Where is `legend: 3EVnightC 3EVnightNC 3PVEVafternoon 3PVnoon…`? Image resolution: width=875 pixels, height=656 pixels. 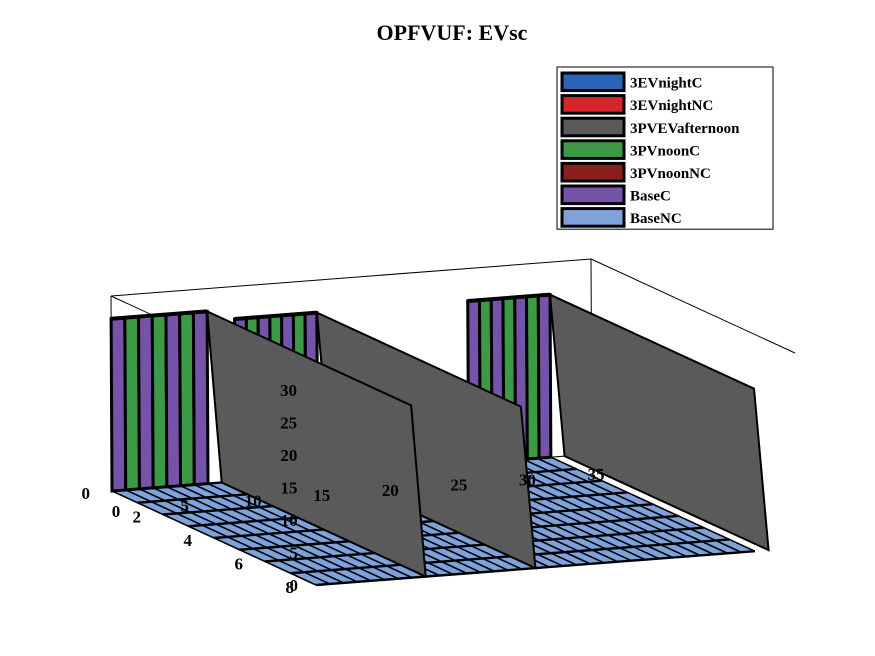
legend: 3EVnightC 3EVnightNC 3PVEVafternoon 3PVnoon… is located at coordinates (665, 148).